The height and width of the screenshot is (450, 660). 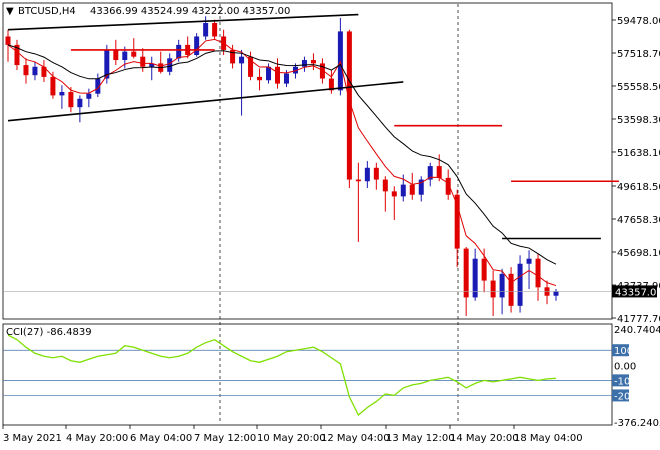 I want to click on price-tick-label: 59478.00, so click(x=638, y=21).